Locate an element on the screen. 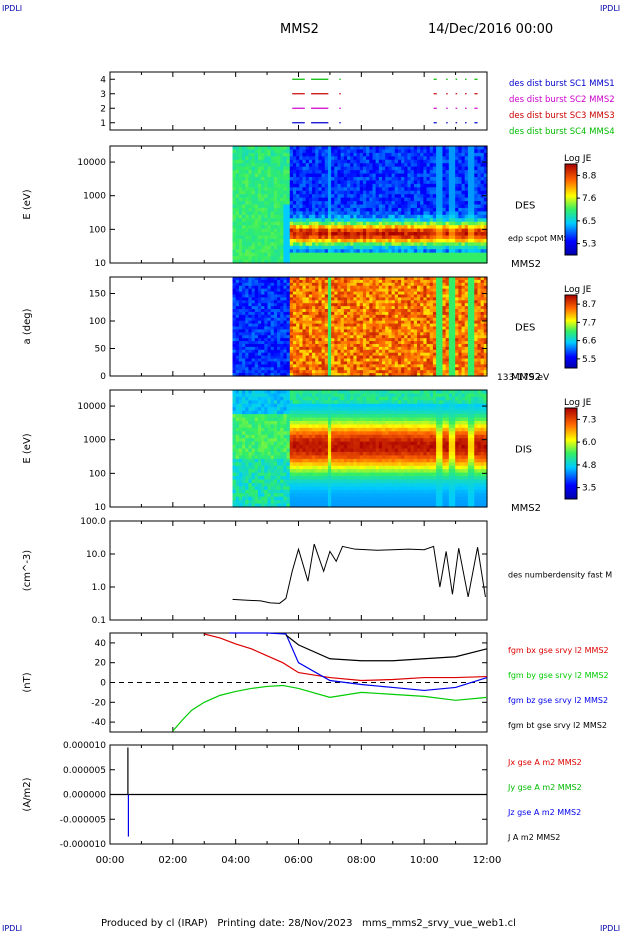 The height and width of the screenshot is (934, 630). availability-ytick-label: 2 is located at coordinates (103, 109).